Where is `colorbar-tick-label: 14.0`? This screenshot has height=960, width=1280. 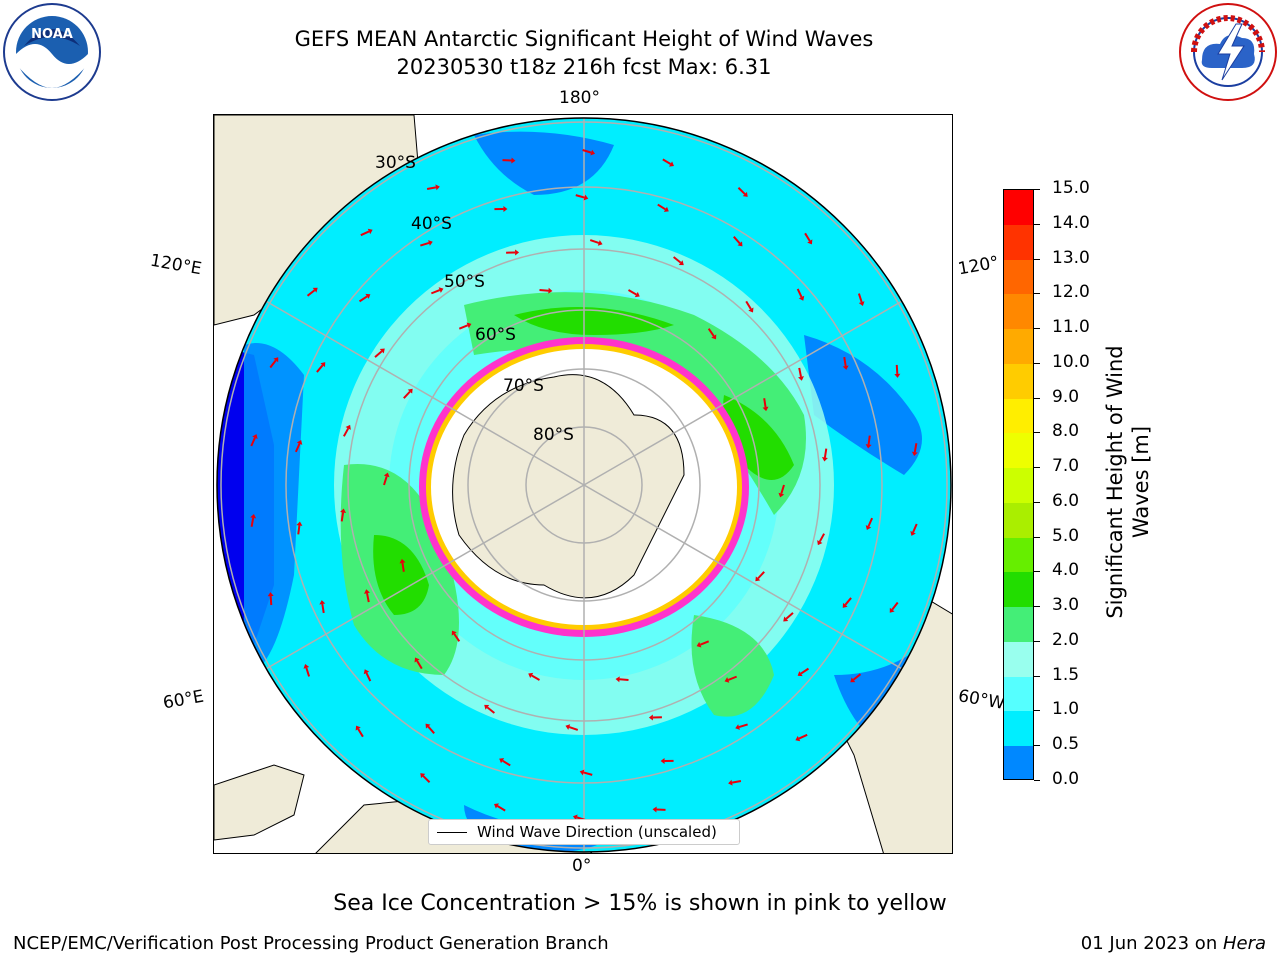 colorbar-tick-label: 14.0 is located at coordinates (1071, 222).